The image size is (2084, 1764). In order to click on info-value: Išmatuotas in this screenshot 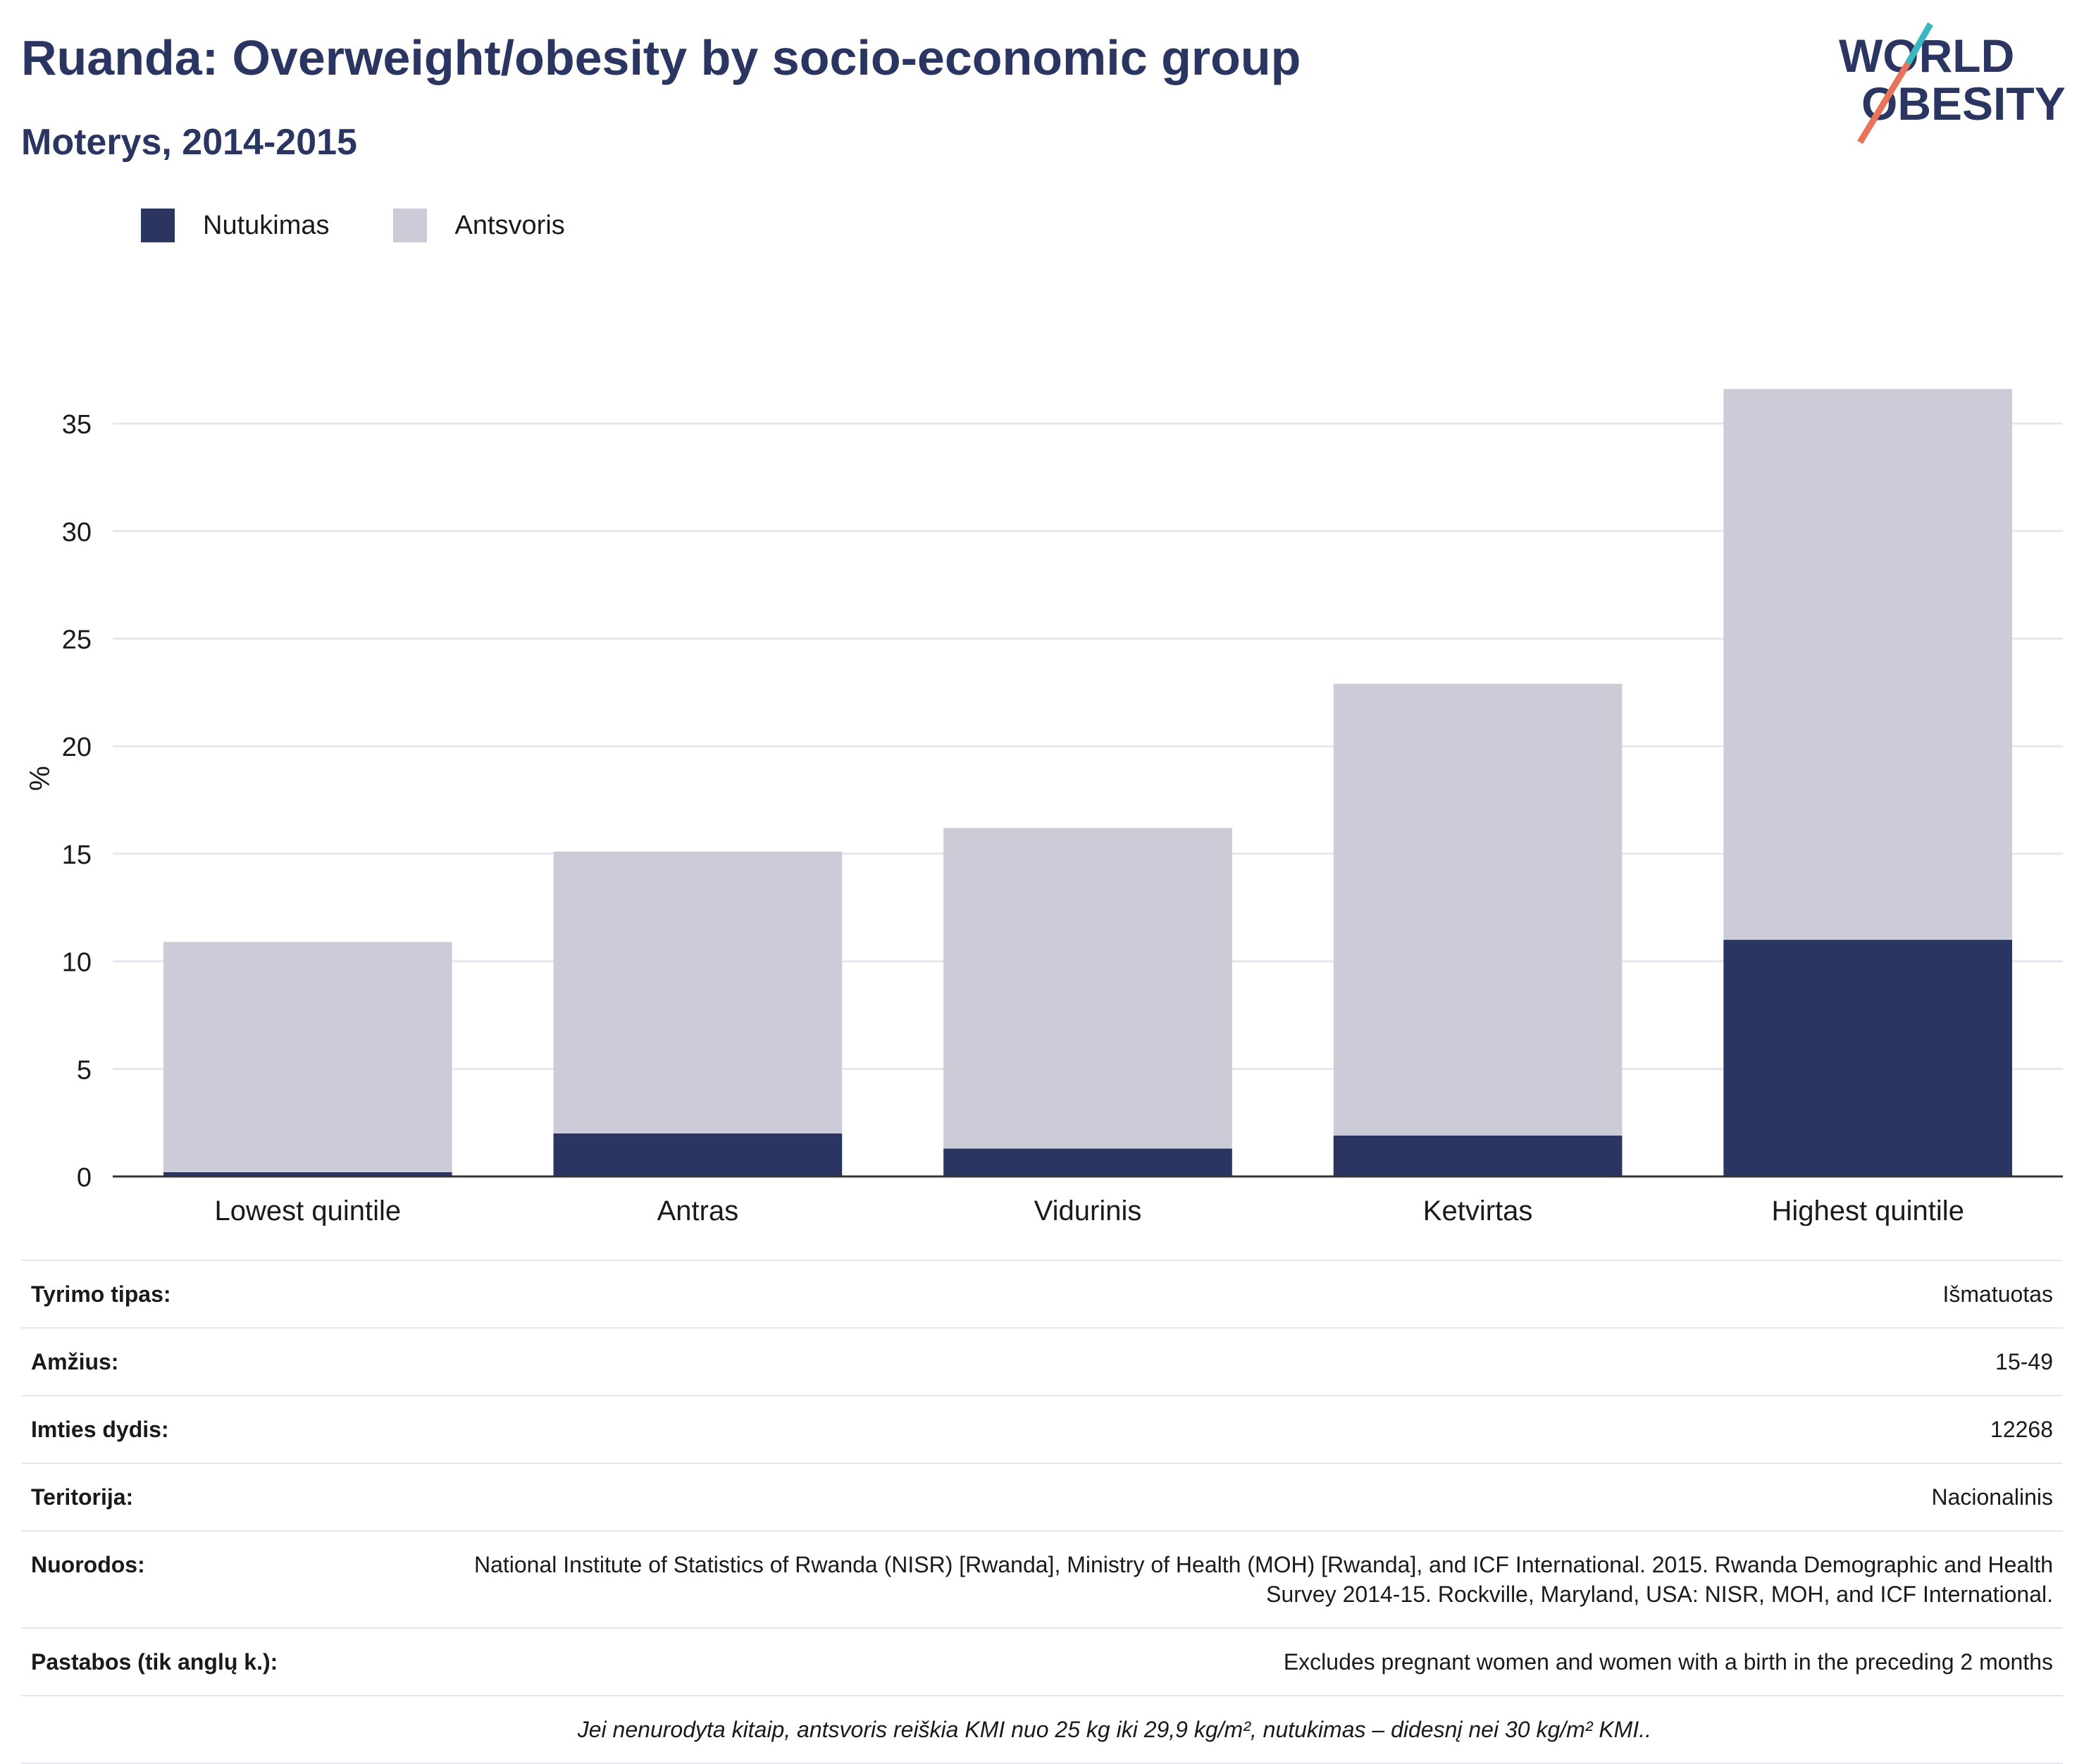, I will do `click(1997, 1294)`.